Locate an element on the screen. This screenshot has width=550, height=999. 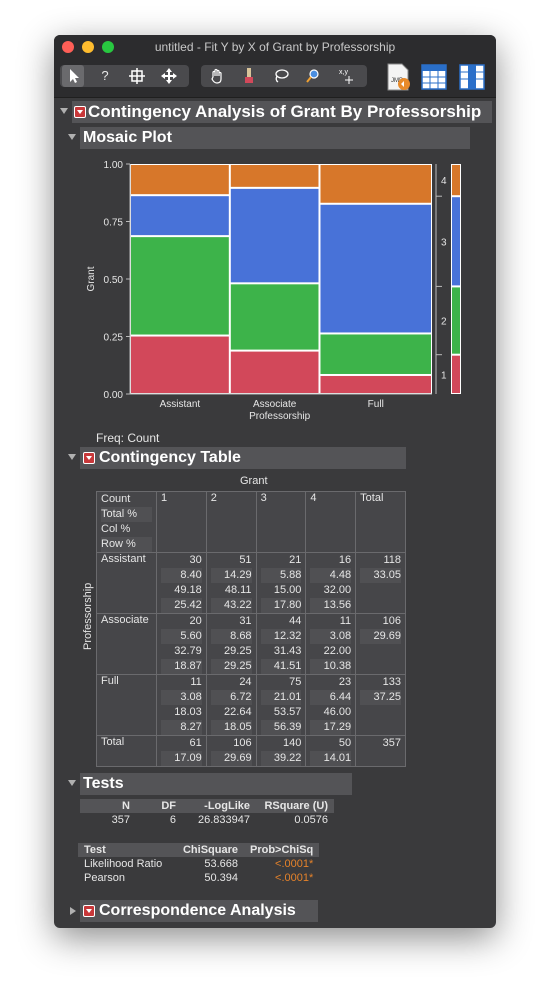
test-name: Likelihood Ratio is located at coordinates (123, 864).